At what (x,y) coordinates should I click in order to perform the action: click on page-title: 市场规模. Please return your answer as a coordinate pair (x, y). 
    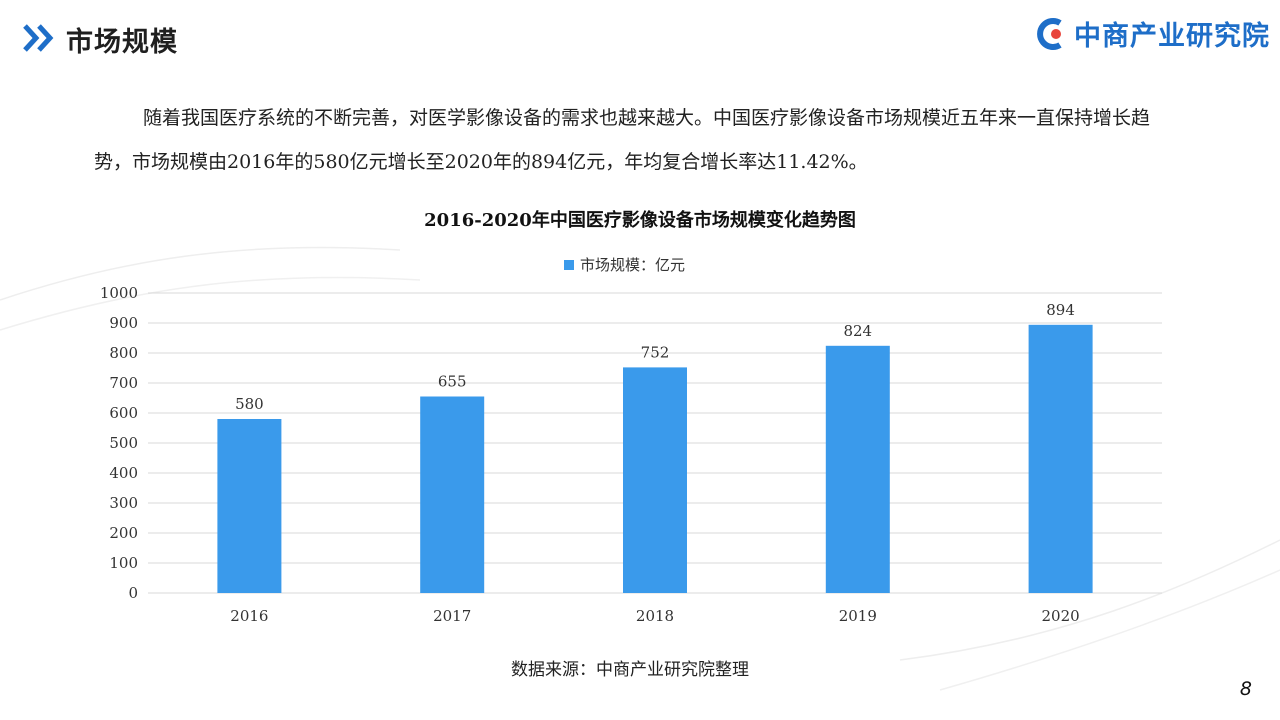
    Looking at the image, I should click on (122, 42).